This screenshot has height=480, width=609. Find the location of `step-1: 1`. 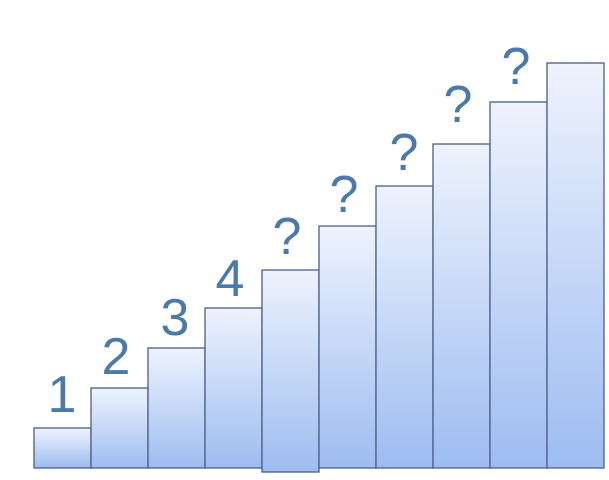

step-1: 1 is located at coordinates (62, 417).